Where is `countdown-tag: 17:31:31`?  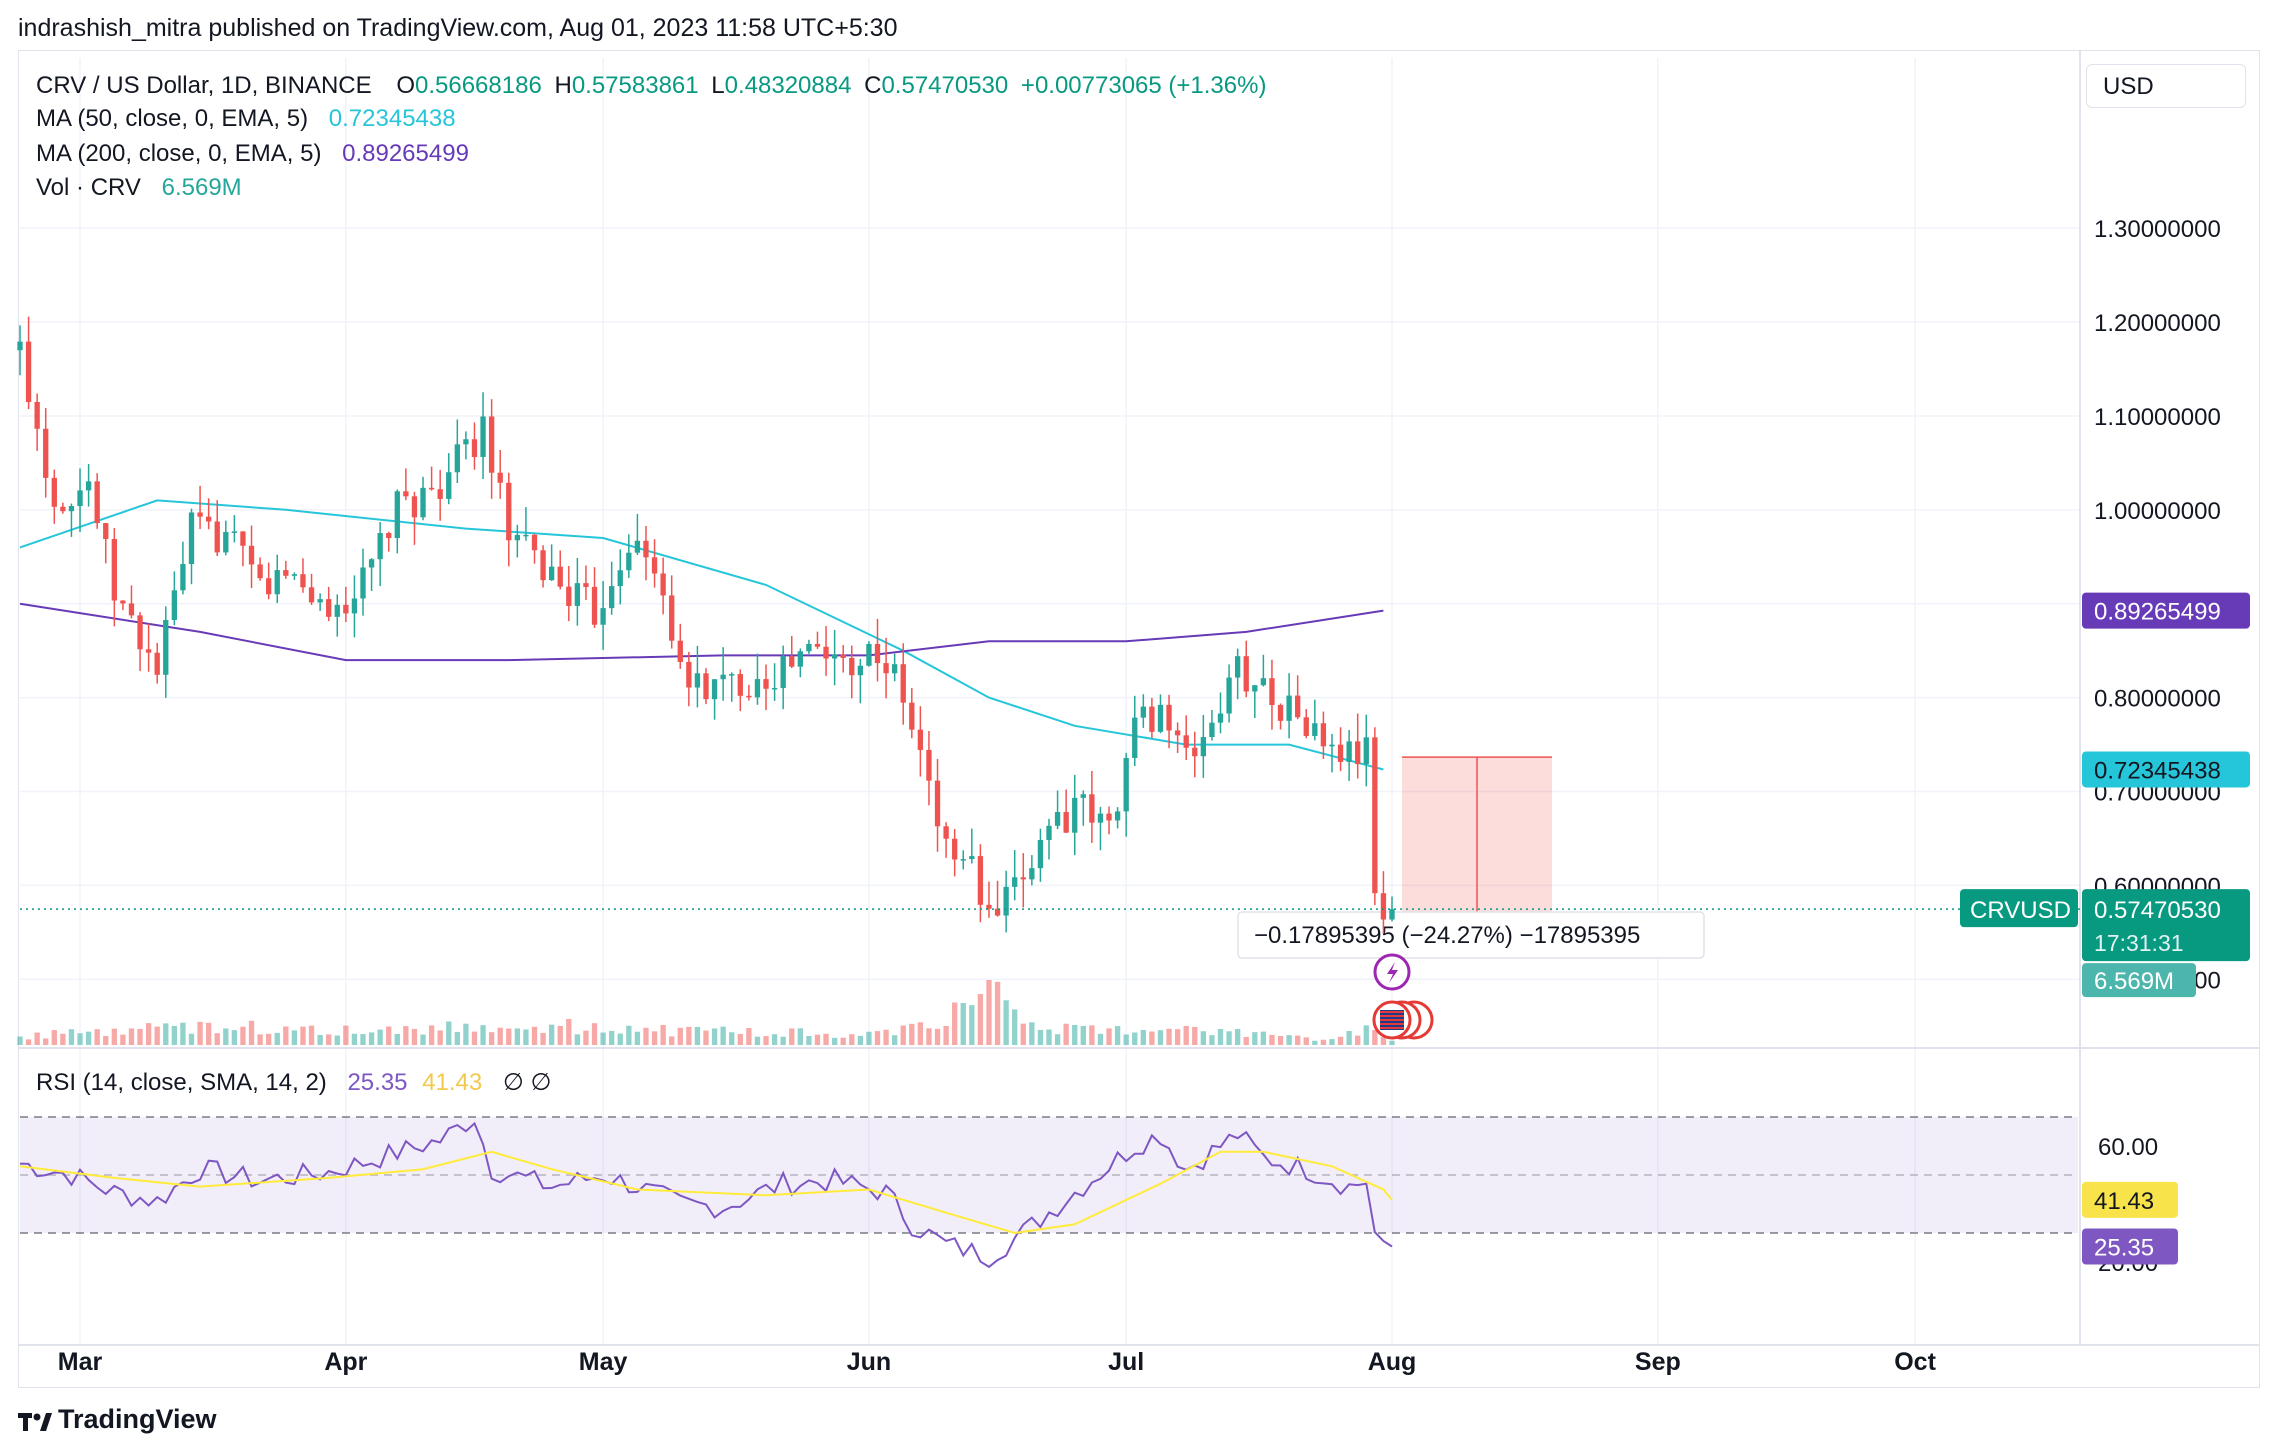 countdown-tag: 17:31:31 is located at coordinates (2139, 943).